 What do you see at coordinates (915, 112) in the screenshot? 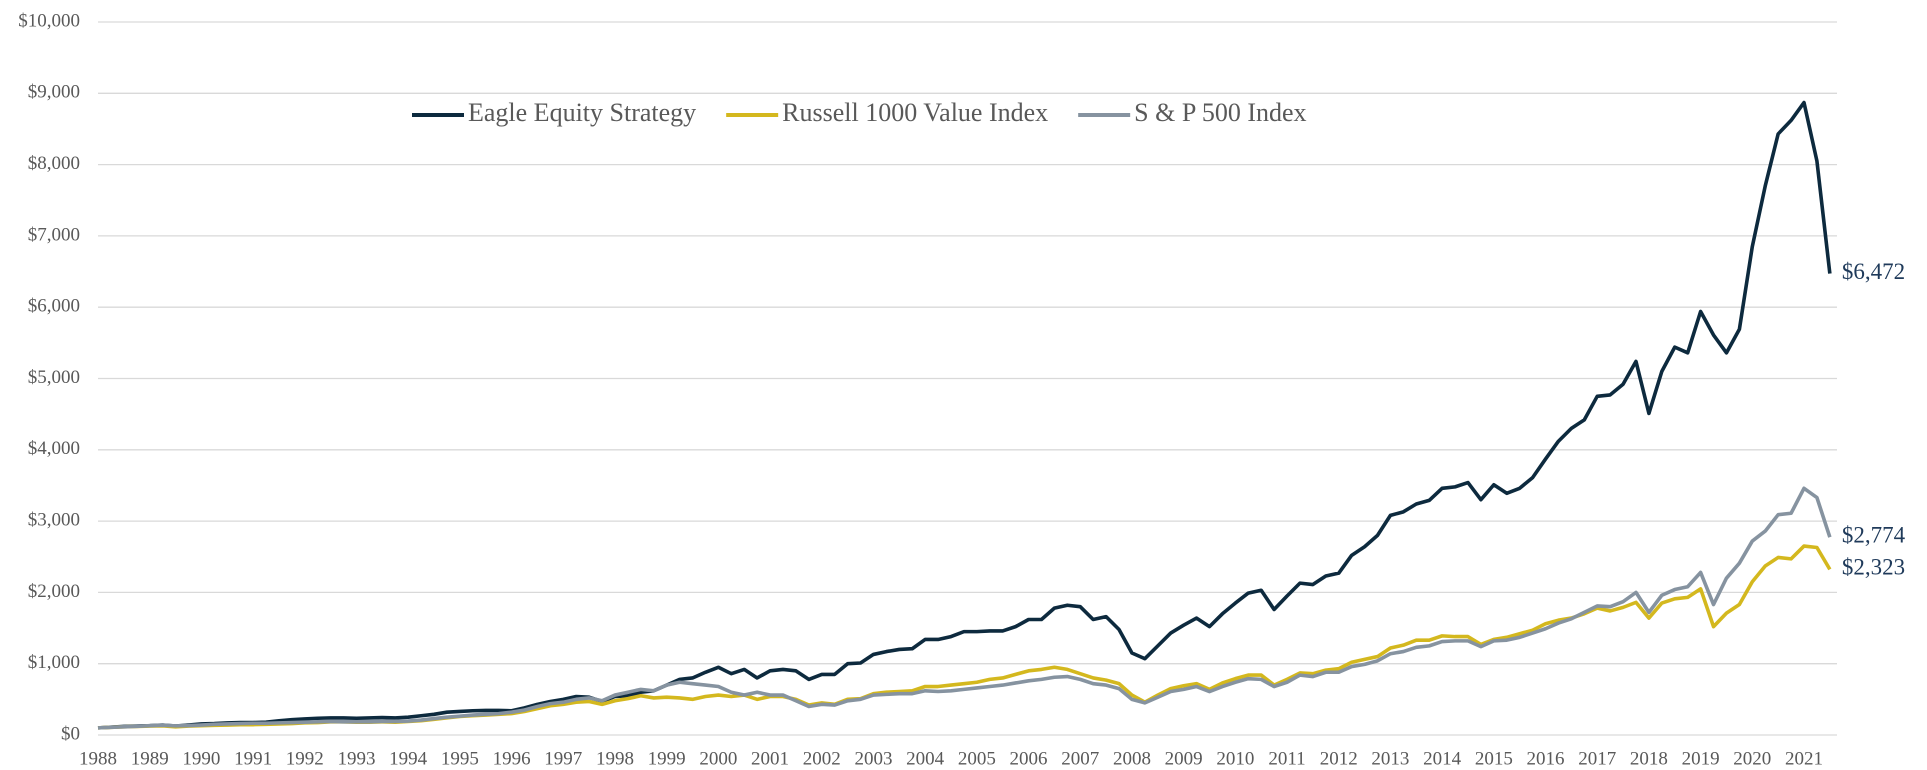
I see `legend-label: Russell 1000 Value Index` at bounding box center [915, 112].